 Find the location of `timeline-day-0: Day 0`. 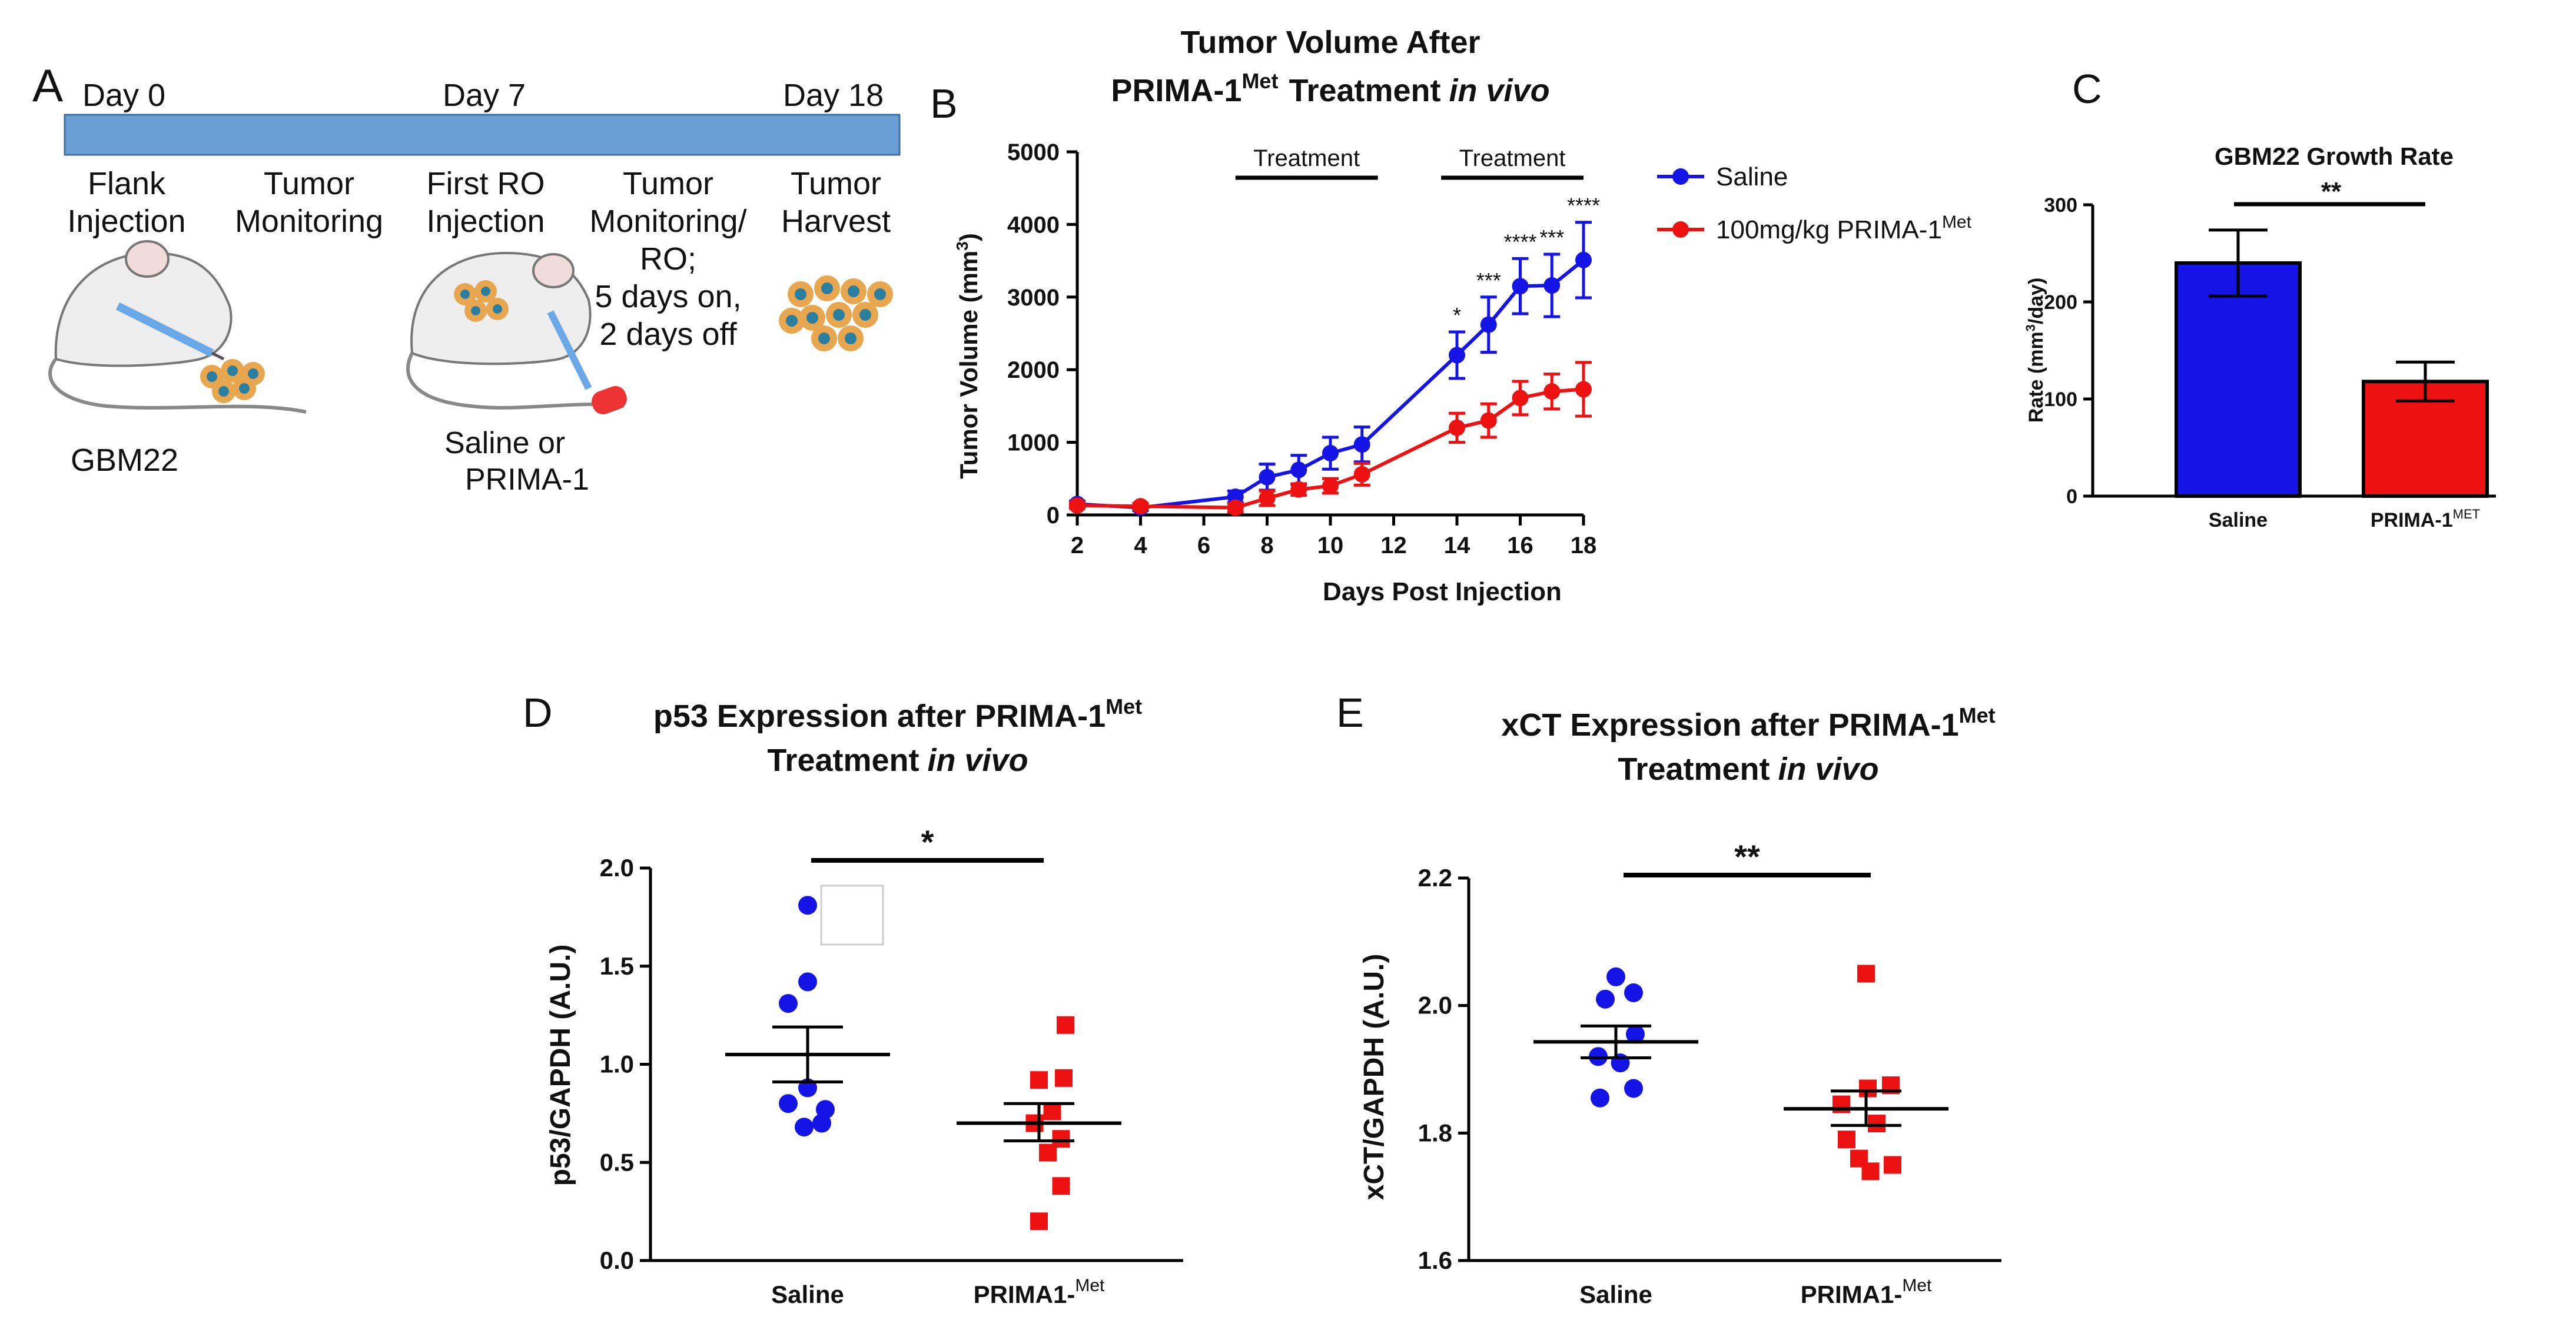

timeline-day-0: Day 0 is located at coordinates (124, 95).